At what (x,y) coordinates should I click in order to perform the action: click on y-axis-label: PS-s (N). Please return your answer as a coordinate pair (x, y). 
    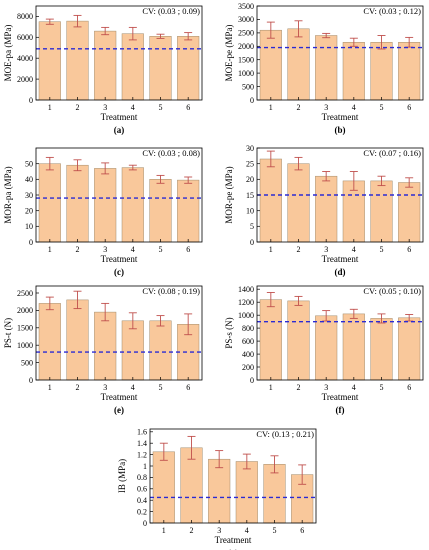
    Looking at the image, I should click on (229, 332).